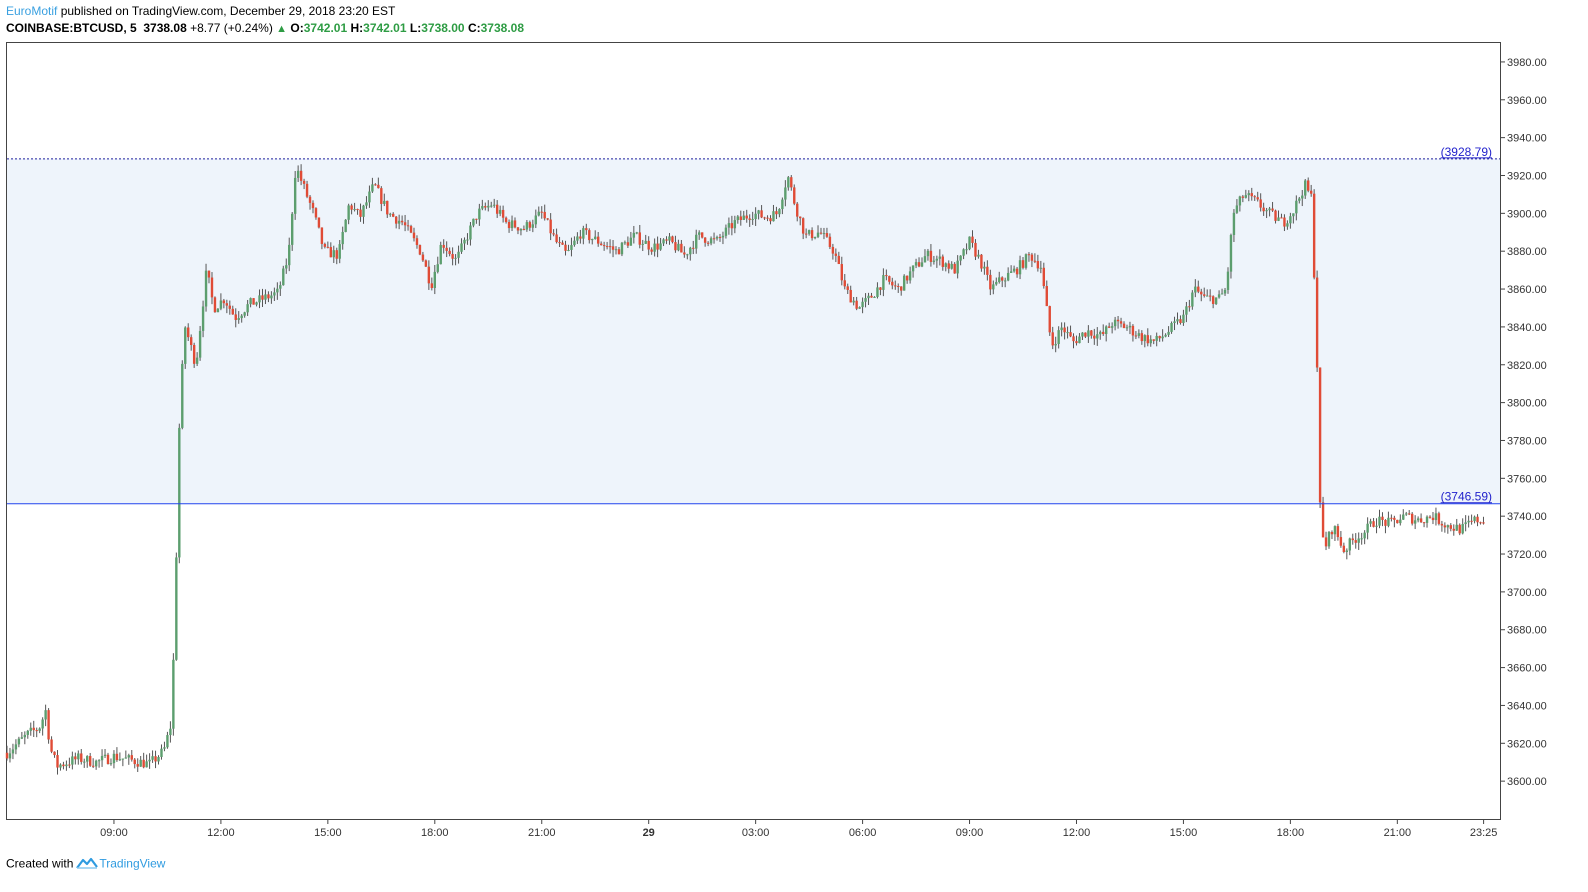  Describe the element at coordinates (1527, 63) in the screenshot. I see `y-tick-label: 3980.00` at that location.